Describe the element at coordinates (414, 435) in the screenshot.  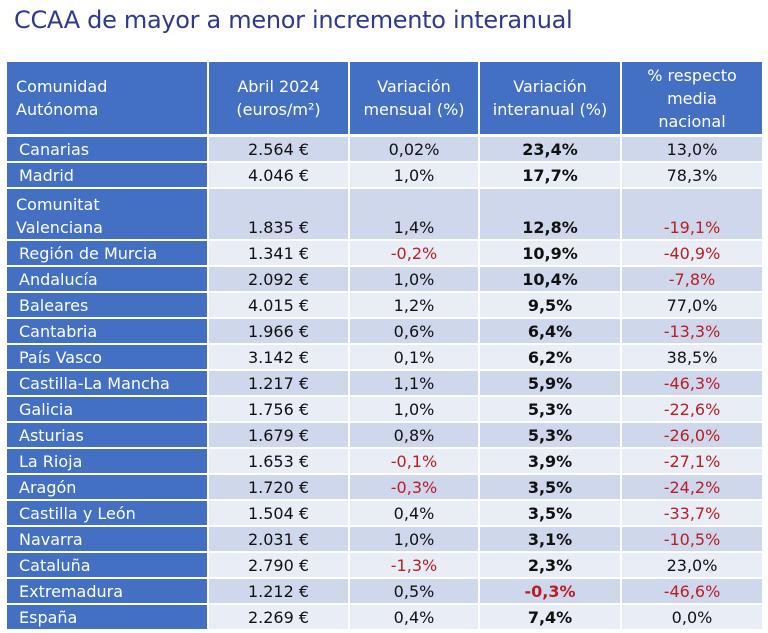
I see `cell-monthly: 0,8%` at that location.